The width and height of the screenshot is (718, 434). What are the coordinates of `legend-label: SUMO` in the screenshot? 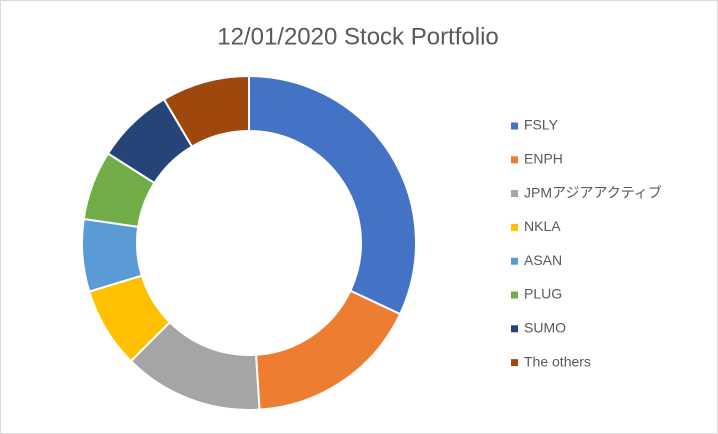 It's located at (545, 328).